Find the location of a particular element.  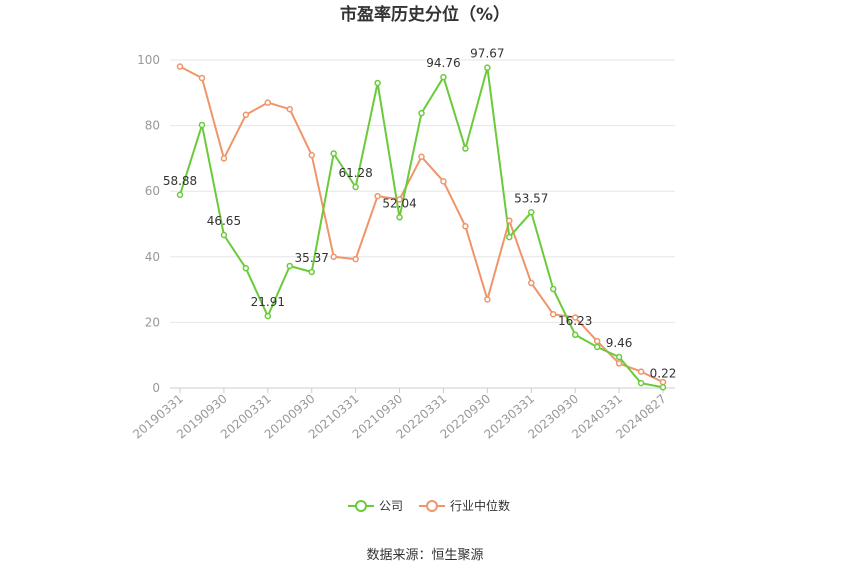

data-label: 46.65 is located at coordinates (224, 221).